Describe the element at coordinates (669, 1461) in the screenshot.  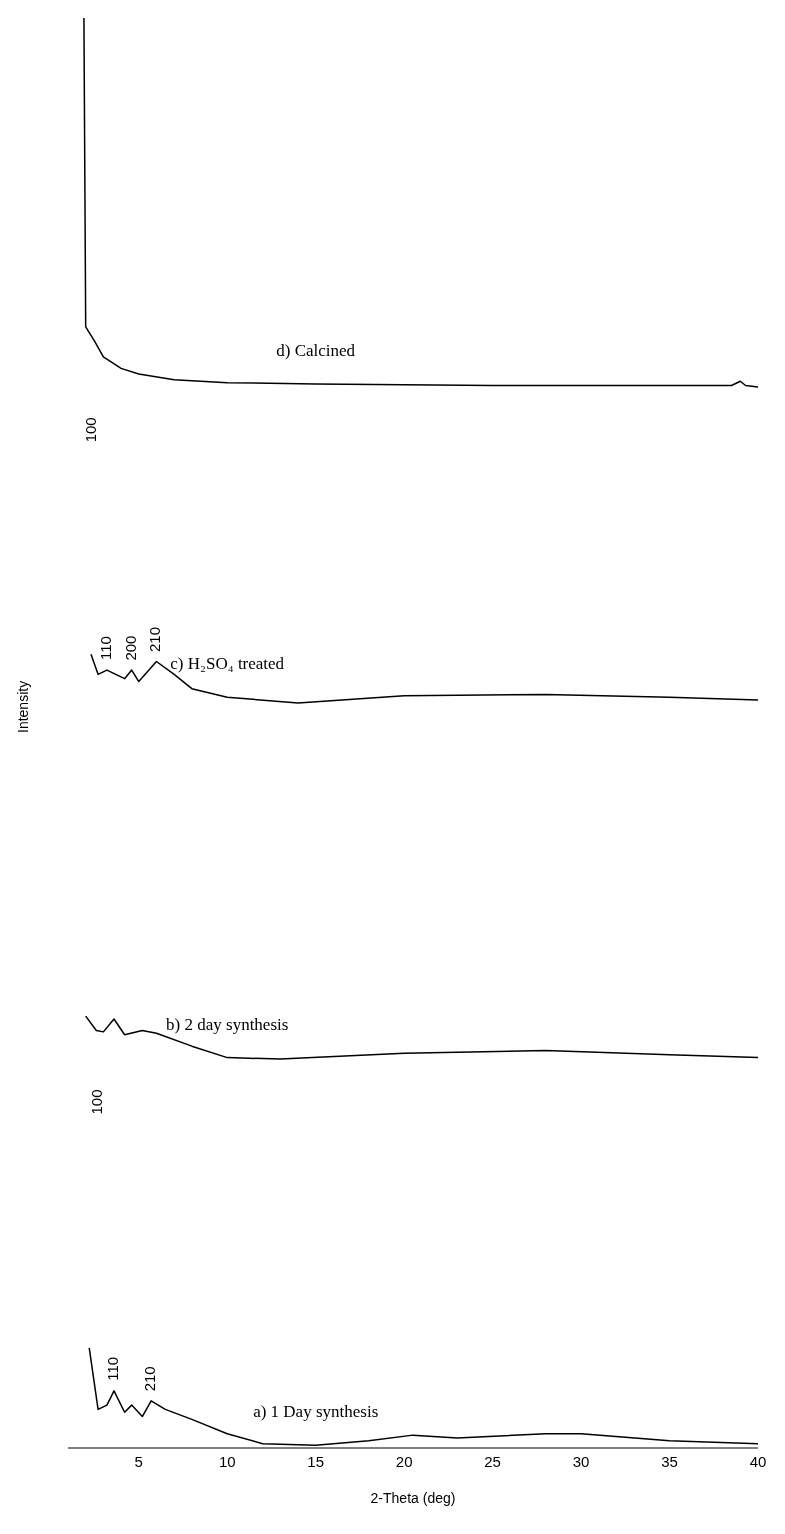
I see `x-tick-label: 35` at that location.